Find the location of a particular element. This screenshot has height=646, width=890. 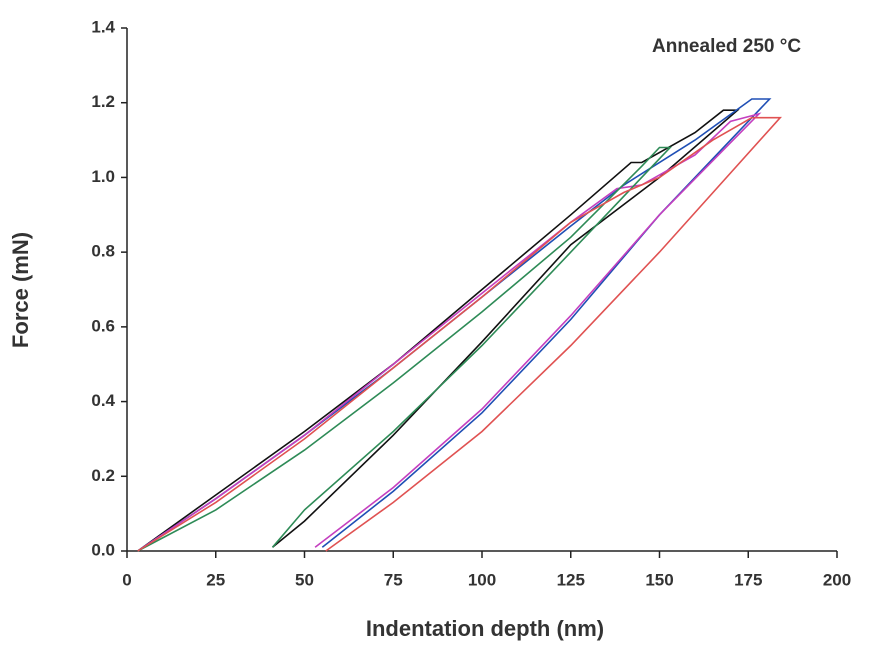

x-axis-title: Indentation depth (nm) is located at coordinates (485, 628).